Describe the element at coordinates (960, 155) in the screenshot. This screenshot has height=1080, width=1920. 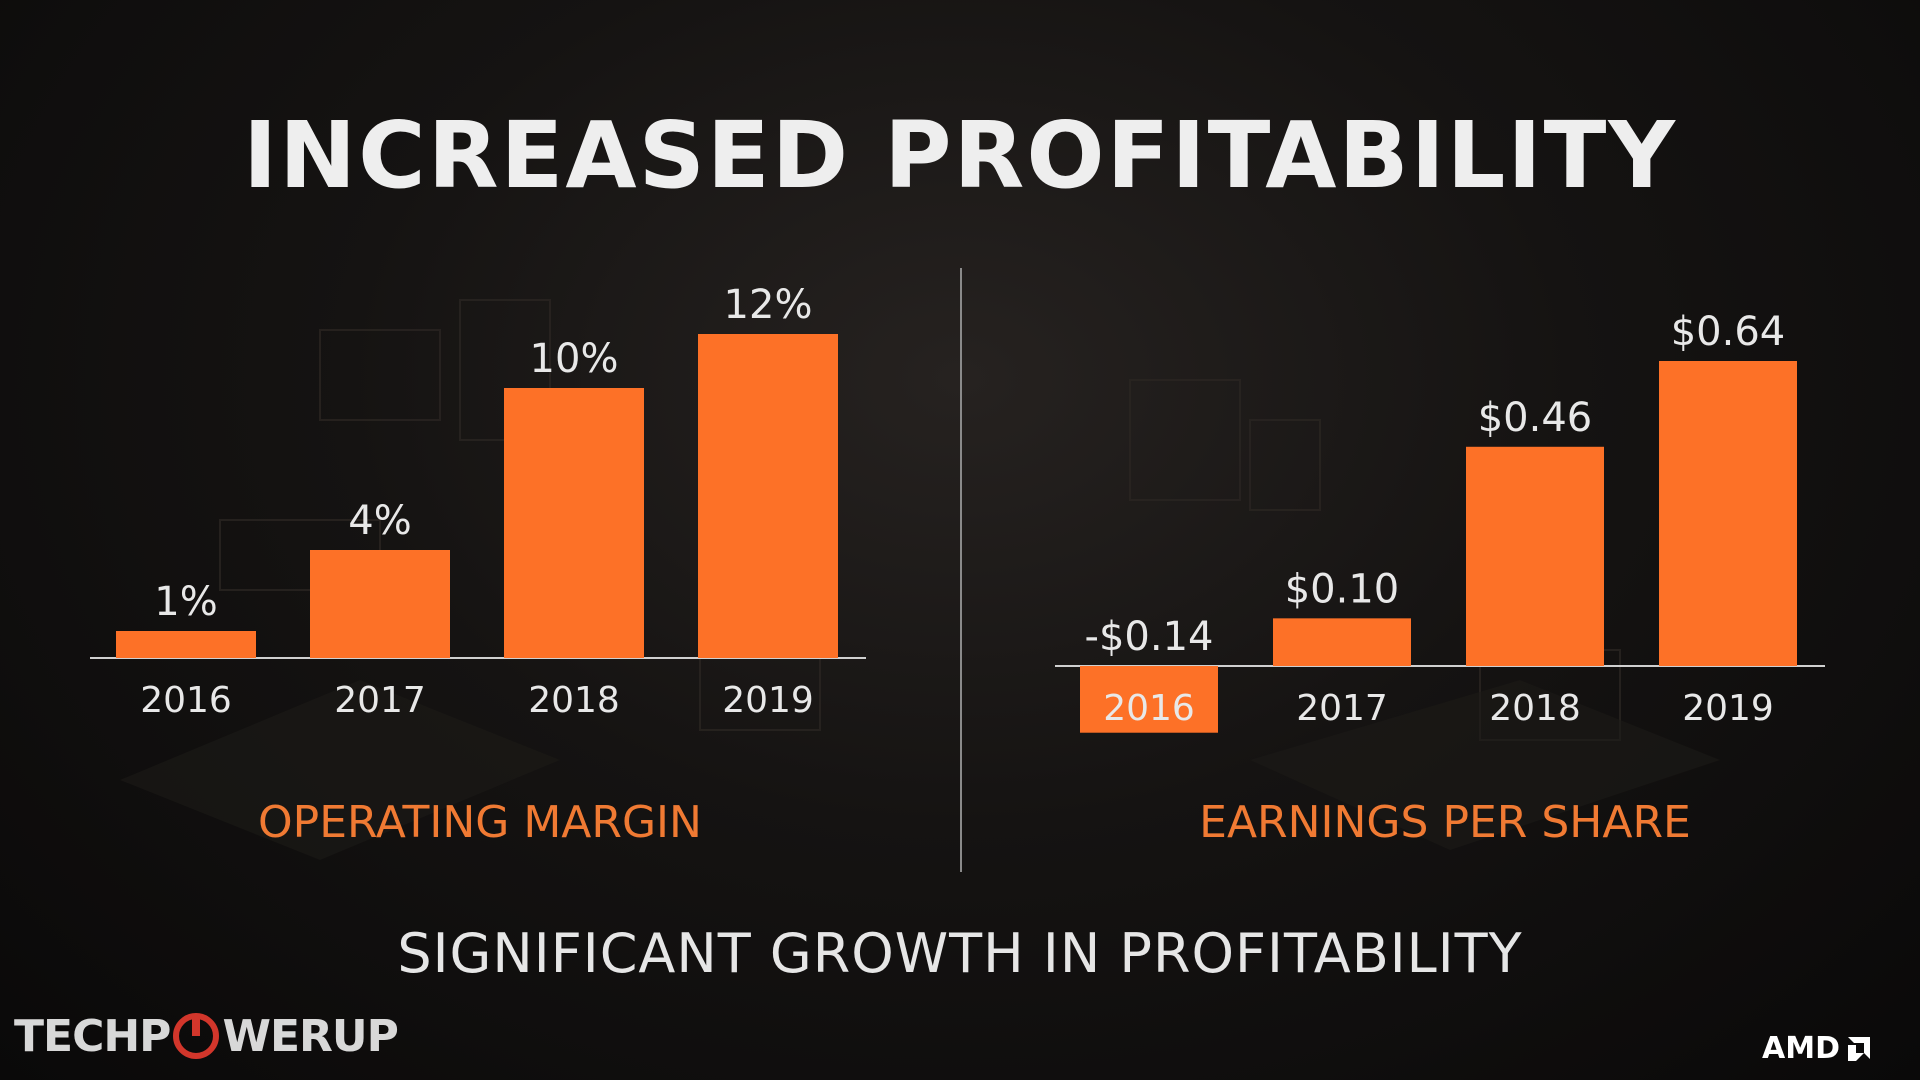
I see `slide-title: INCREASED PROFITABILITY` at that location.